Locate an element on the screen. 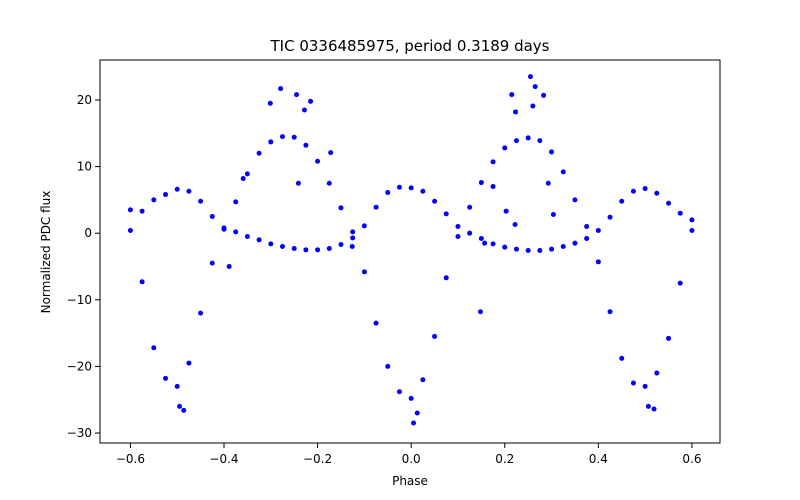  y-tick-label: 10 is located at coordinates (84, 167).